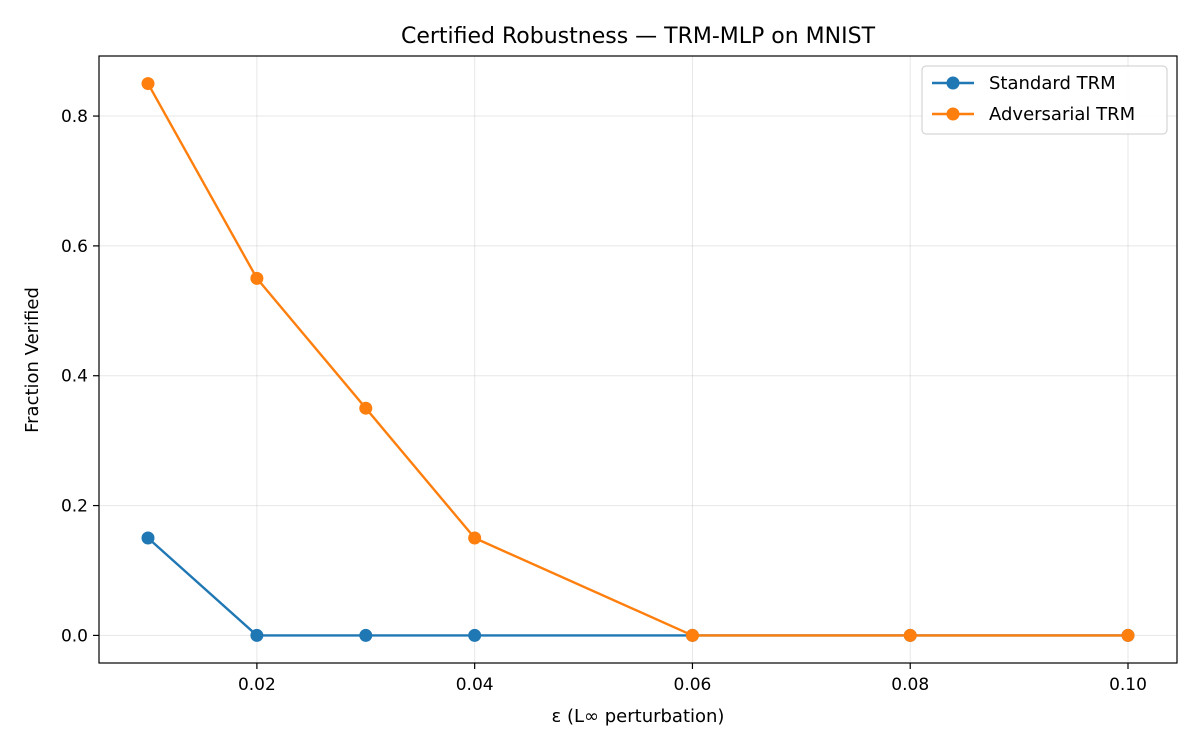 The height and width of the screenshot is (750, 1200). I want to click on x-axis-label: ε (L∞ perturbation), so click(638, 716).